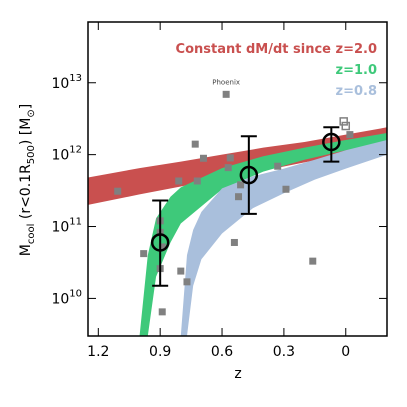 This screenshot has width=407, height=407. Describe the element at coordinates (75, 150) in the screenshot. I see `y-tick-exponent: 12` at that location.